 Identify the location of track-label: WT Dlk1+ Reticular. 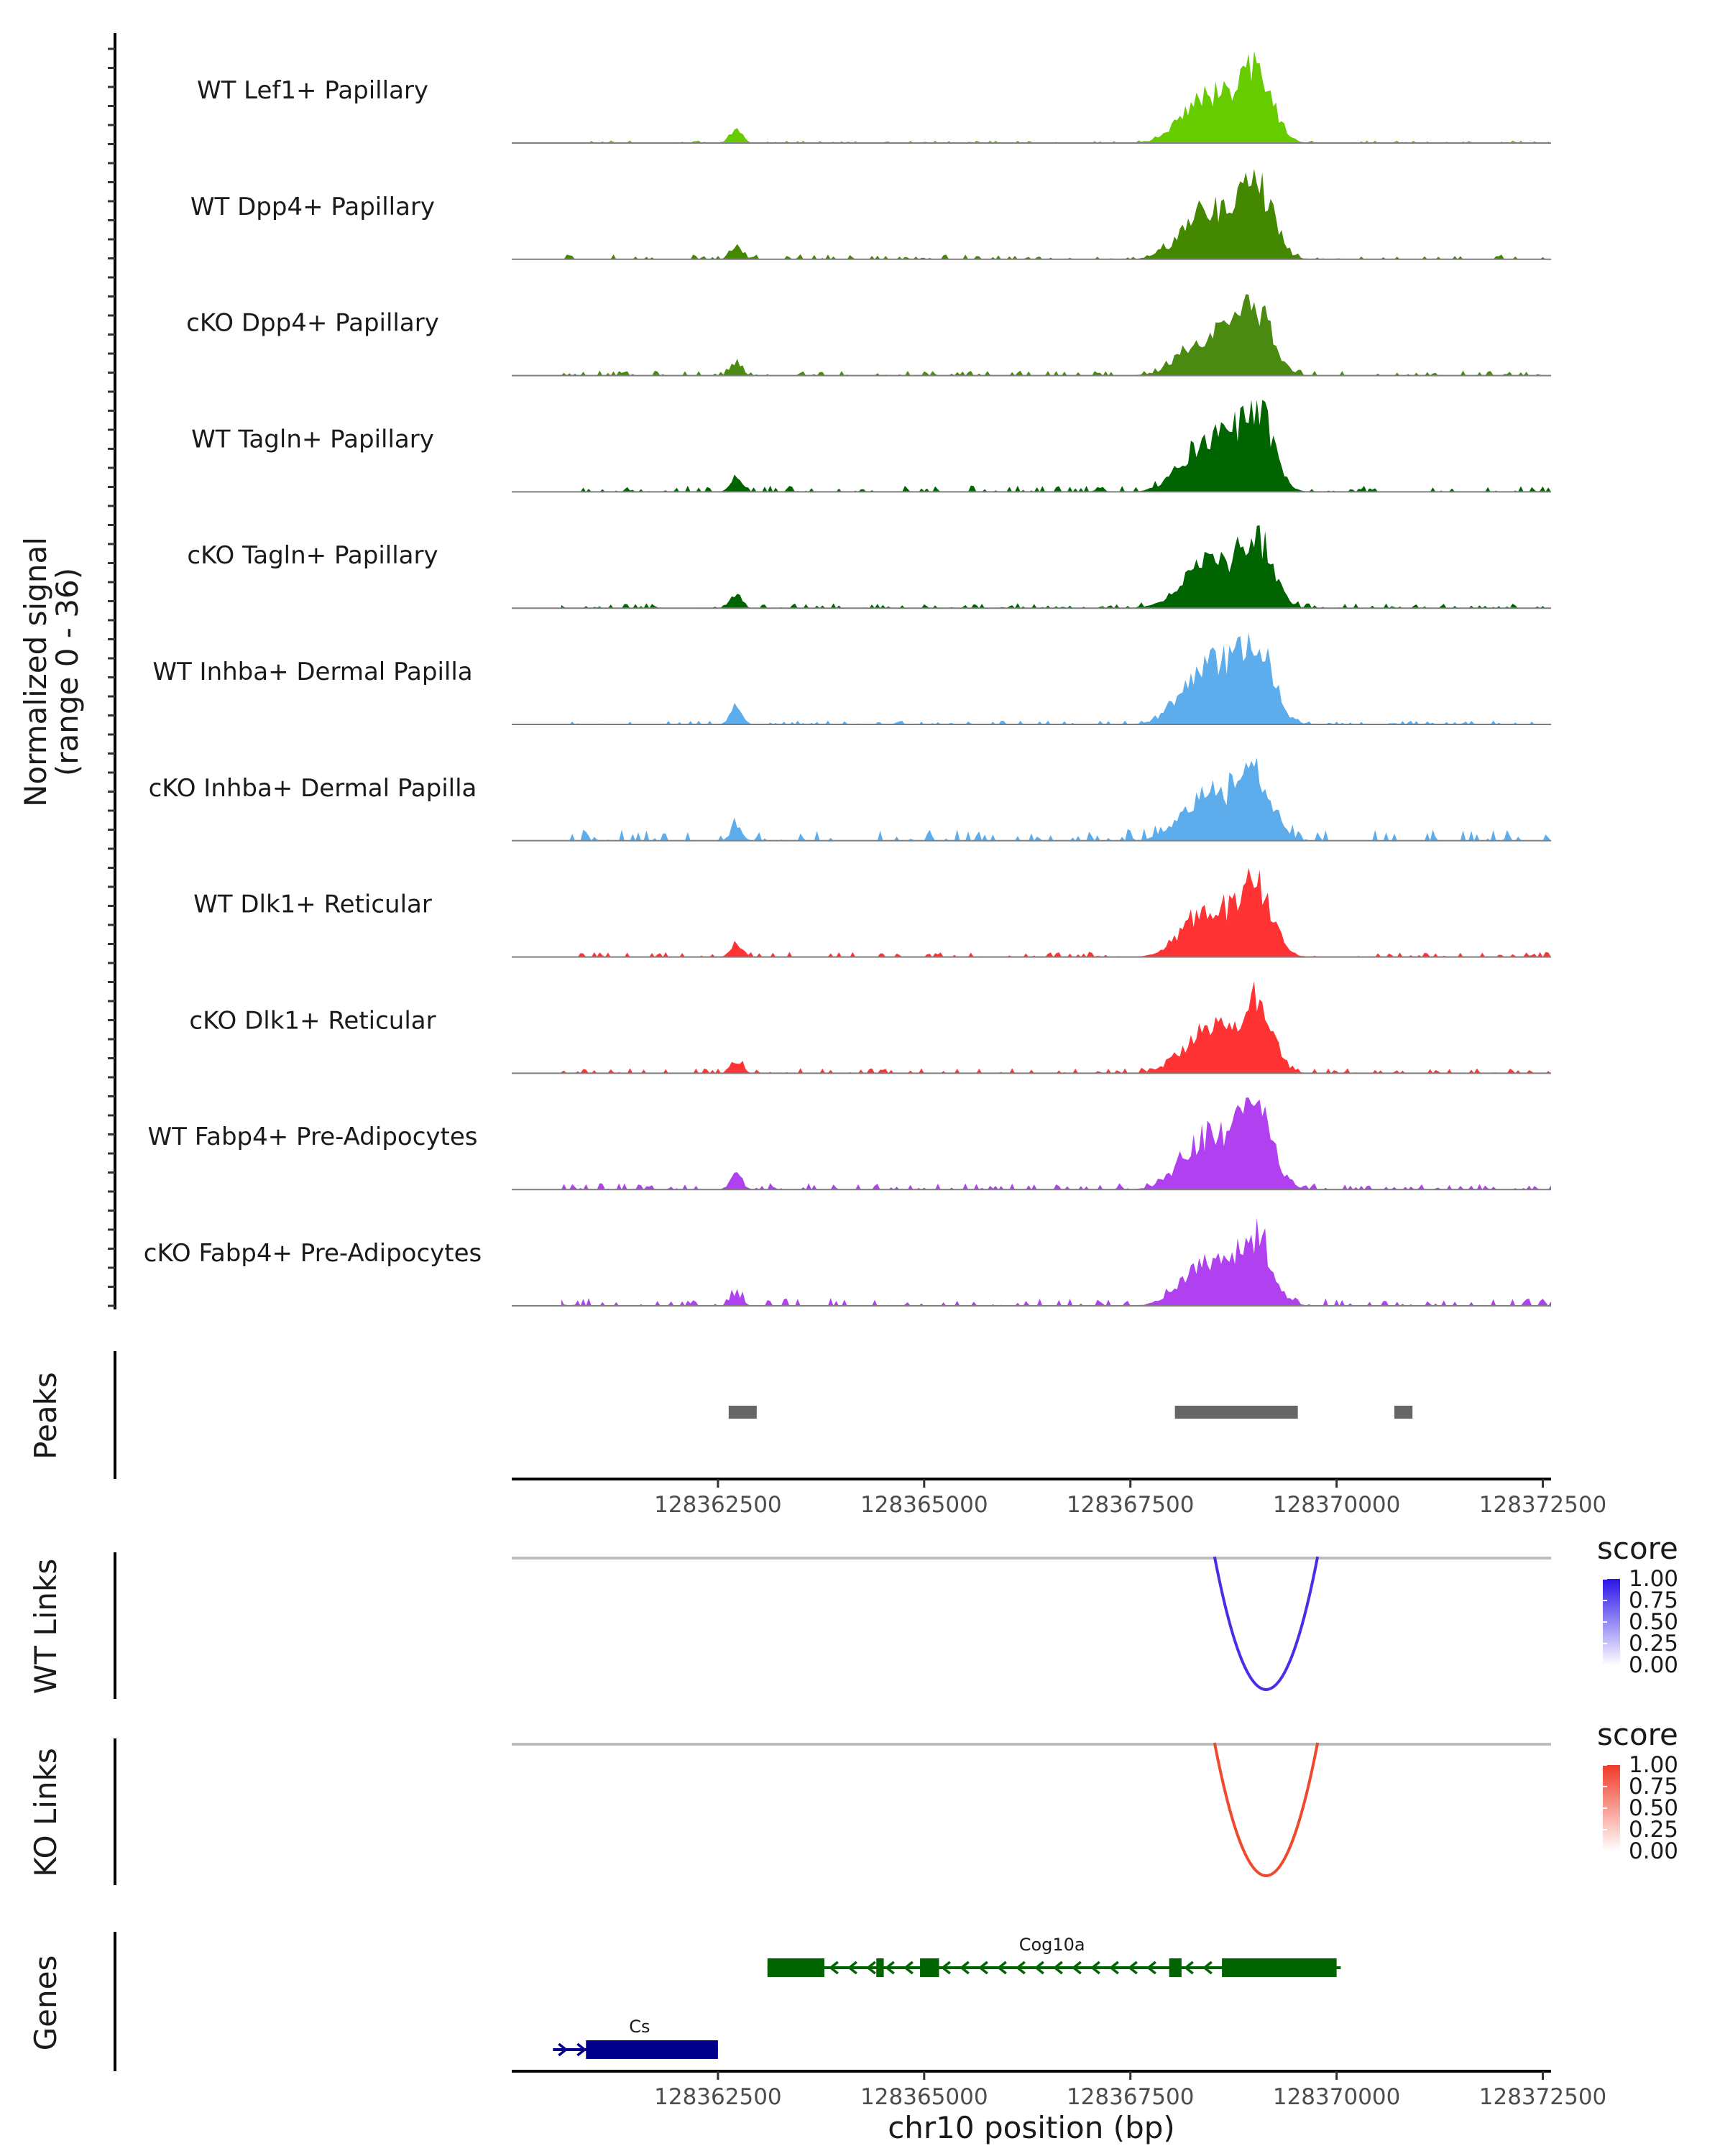
(312, 904).